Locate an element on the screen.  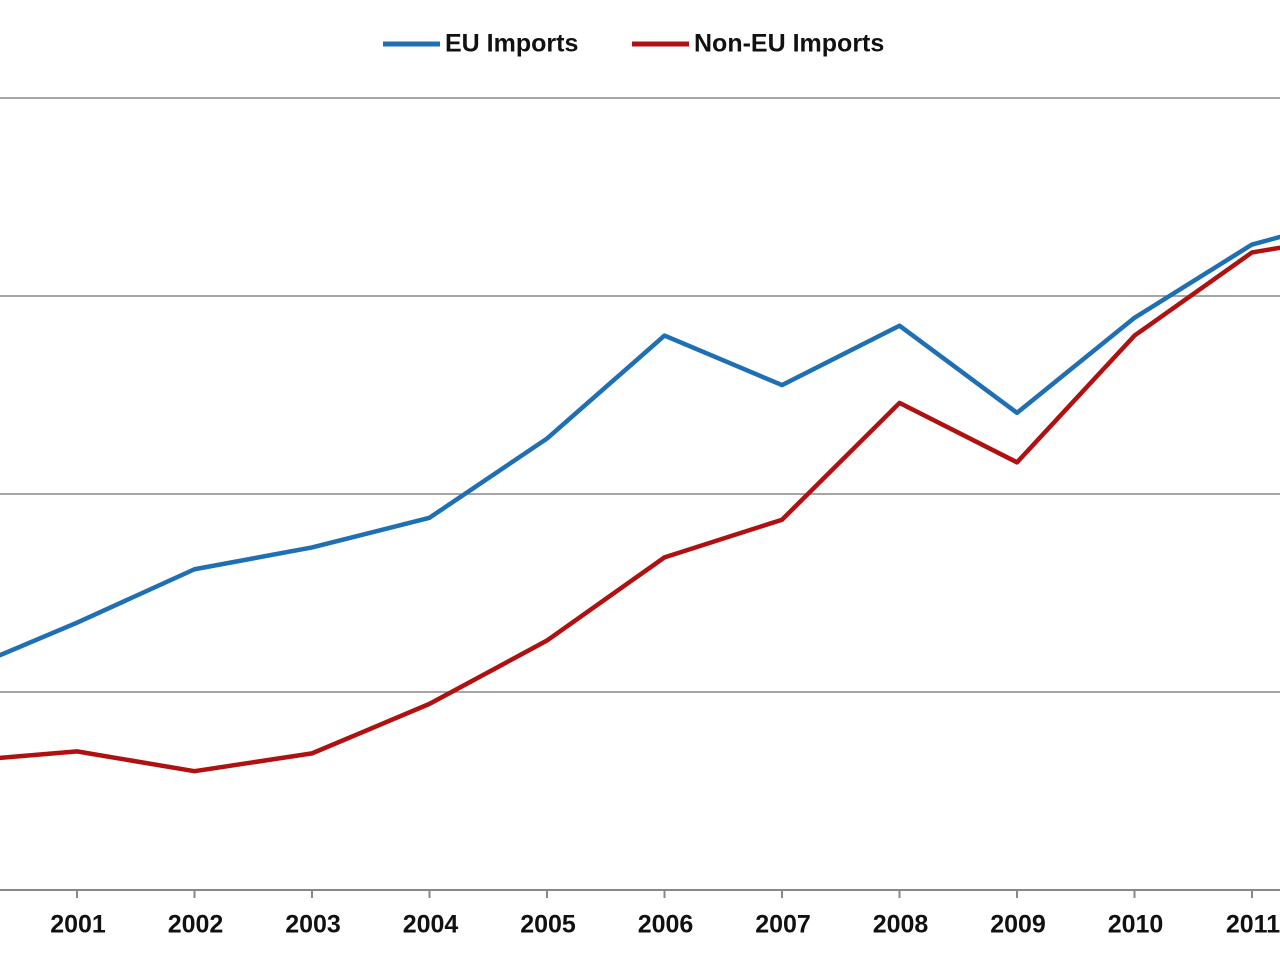
x-tick-label: 2010 is located at coordinates (1136, 925).